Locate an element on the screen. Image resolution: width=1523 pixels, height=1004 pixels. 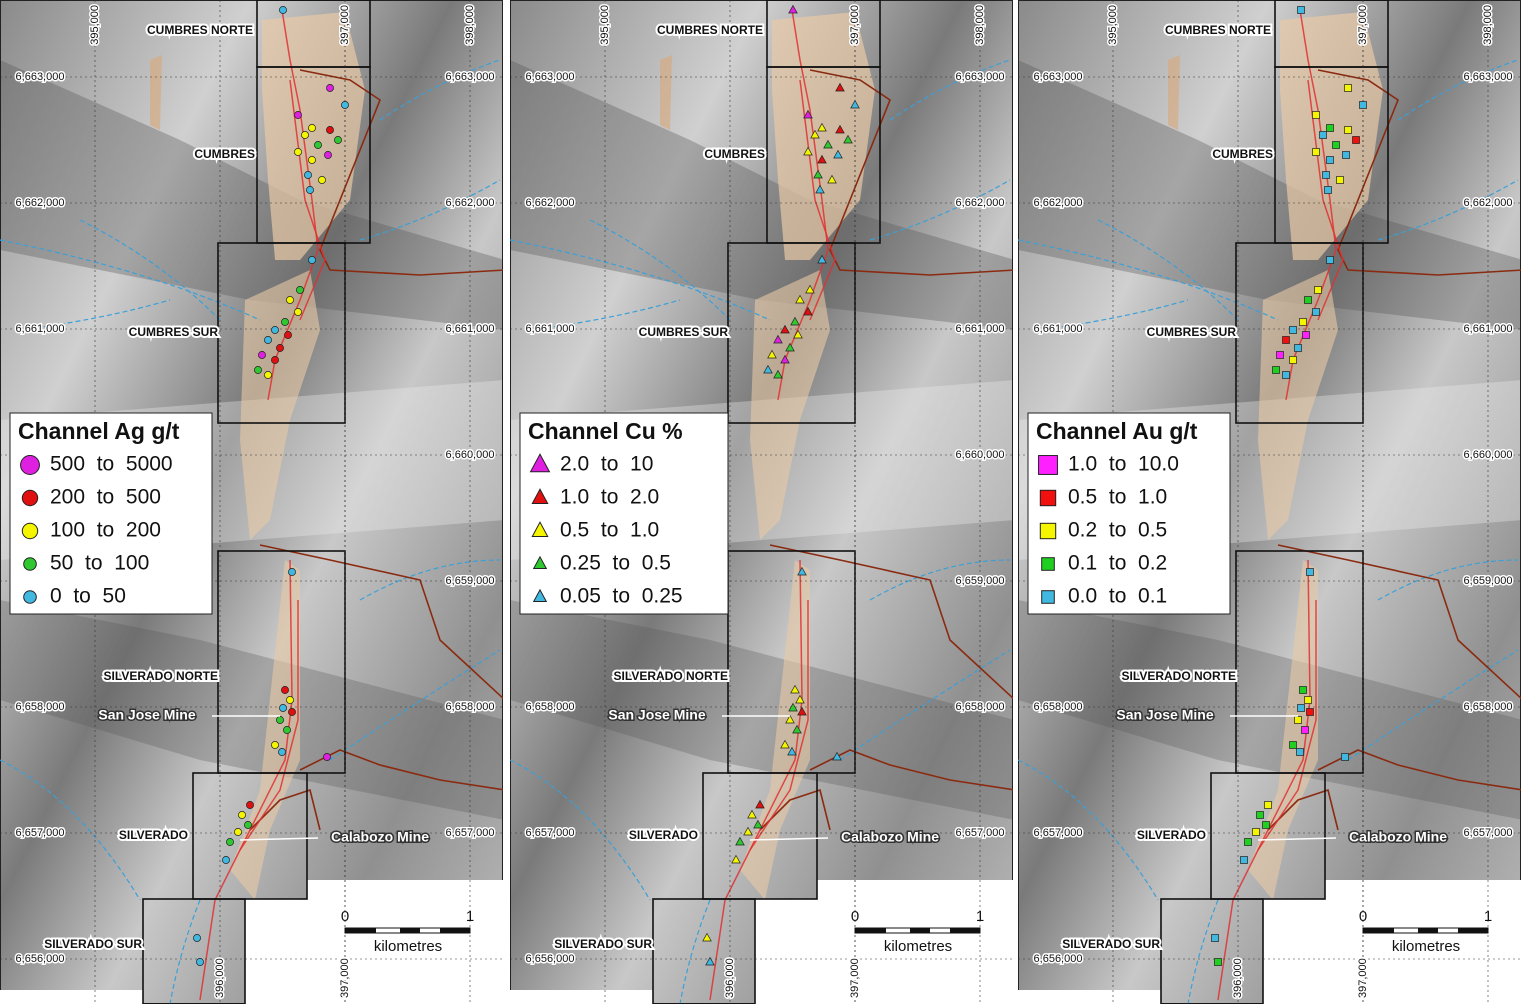
legend-entry: 2.0 to 10 is located at coordinates (606, 464).